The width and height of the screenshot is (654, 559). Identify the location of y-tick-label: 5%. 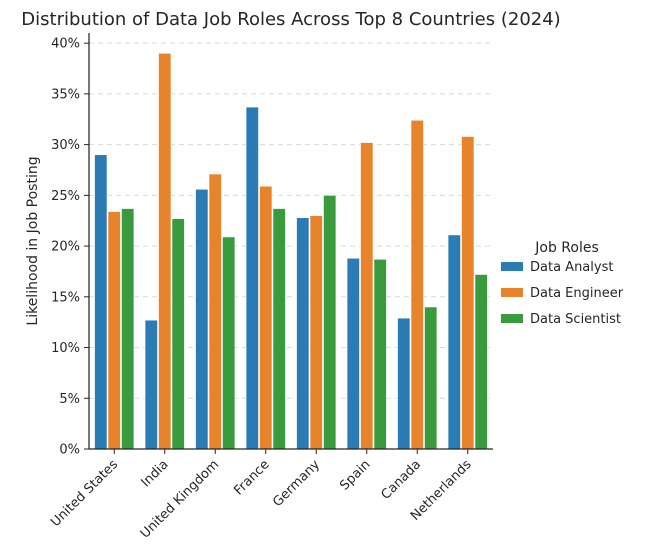
(69, 399).